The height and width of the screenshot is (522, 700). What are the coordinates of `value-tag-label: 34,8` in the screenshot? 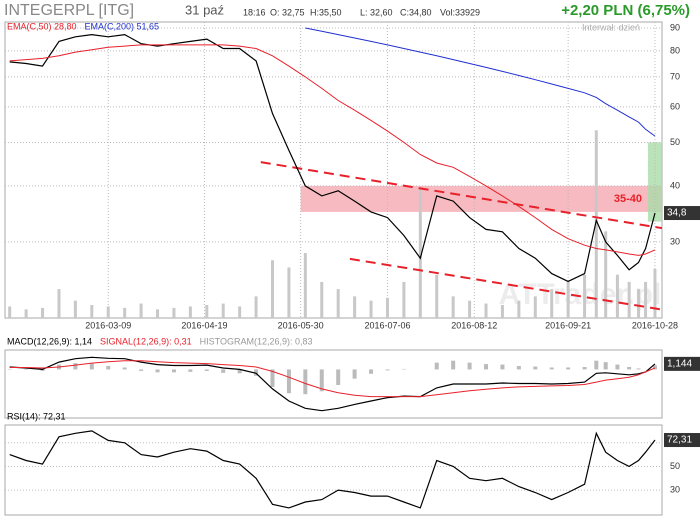 It's located at (677, 213).